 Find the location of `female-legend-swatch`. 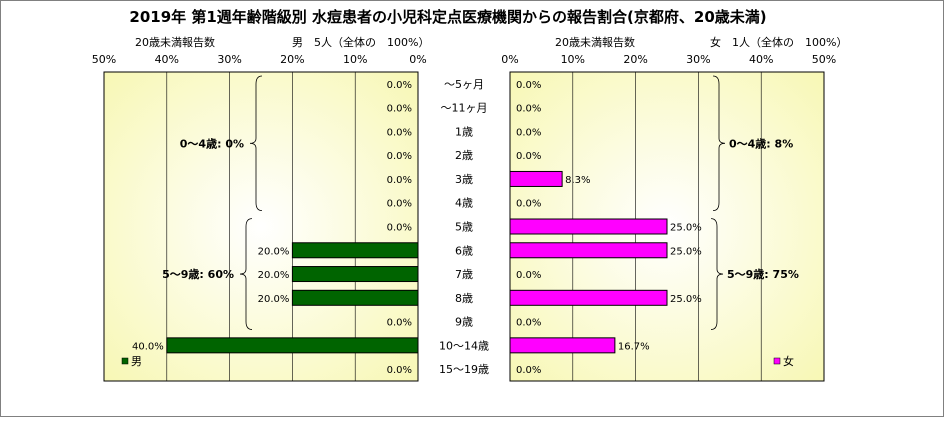

female-legend-swatch is located at coordinates (777, 361).